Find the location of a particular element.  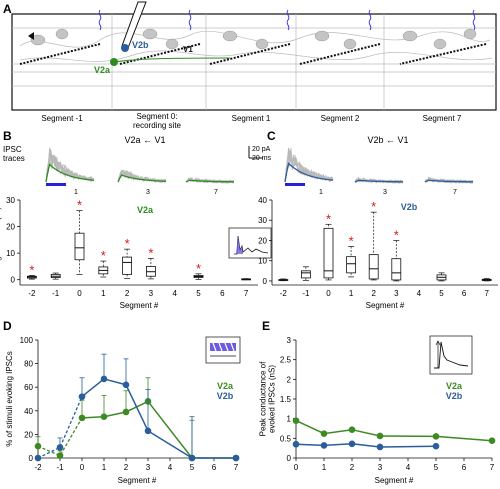

legend-v2b: V2b is located at coordinates (225, 396).